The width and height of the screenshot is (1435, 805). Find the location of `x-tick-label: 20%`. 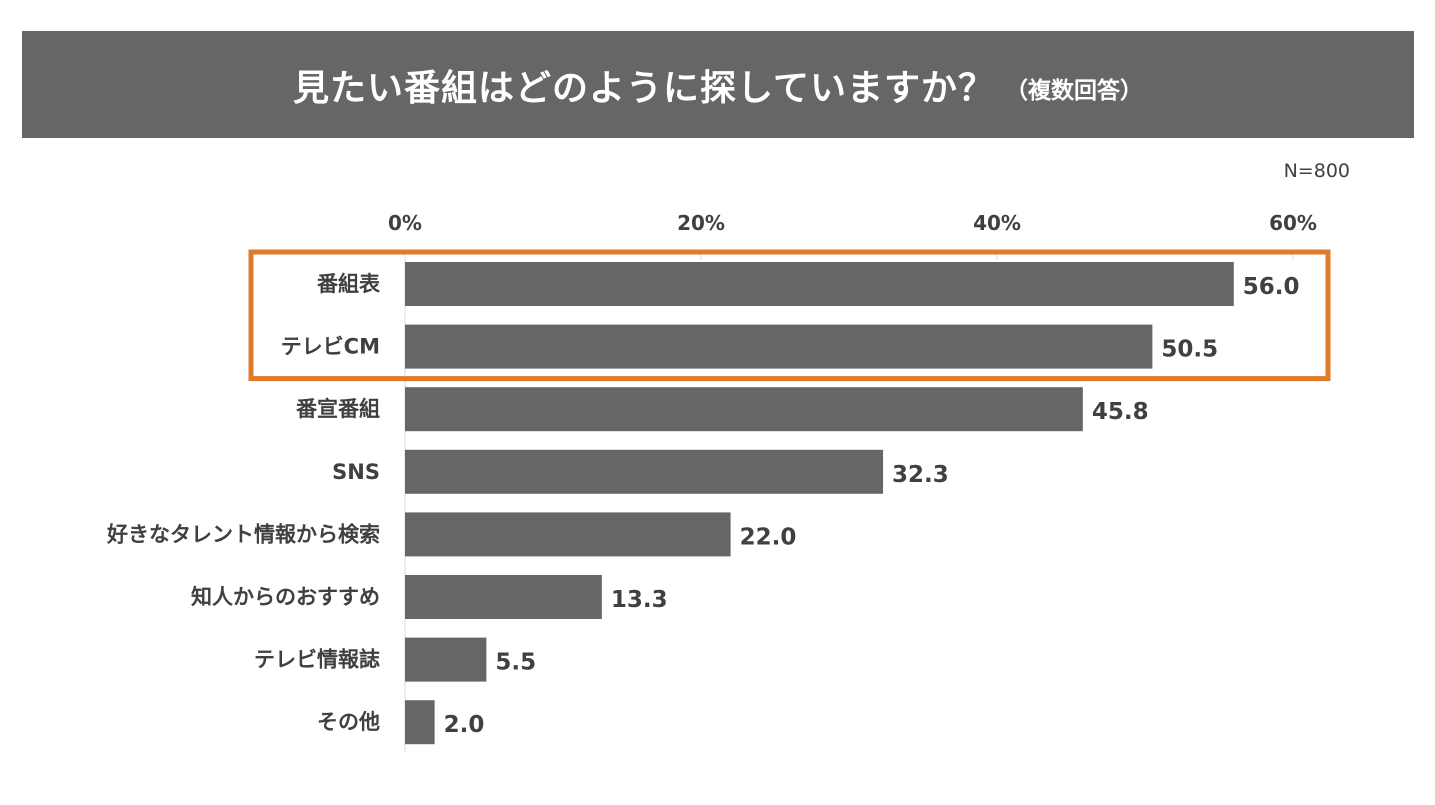

x-tick-label: 20% is located at coordinates (701, 223).